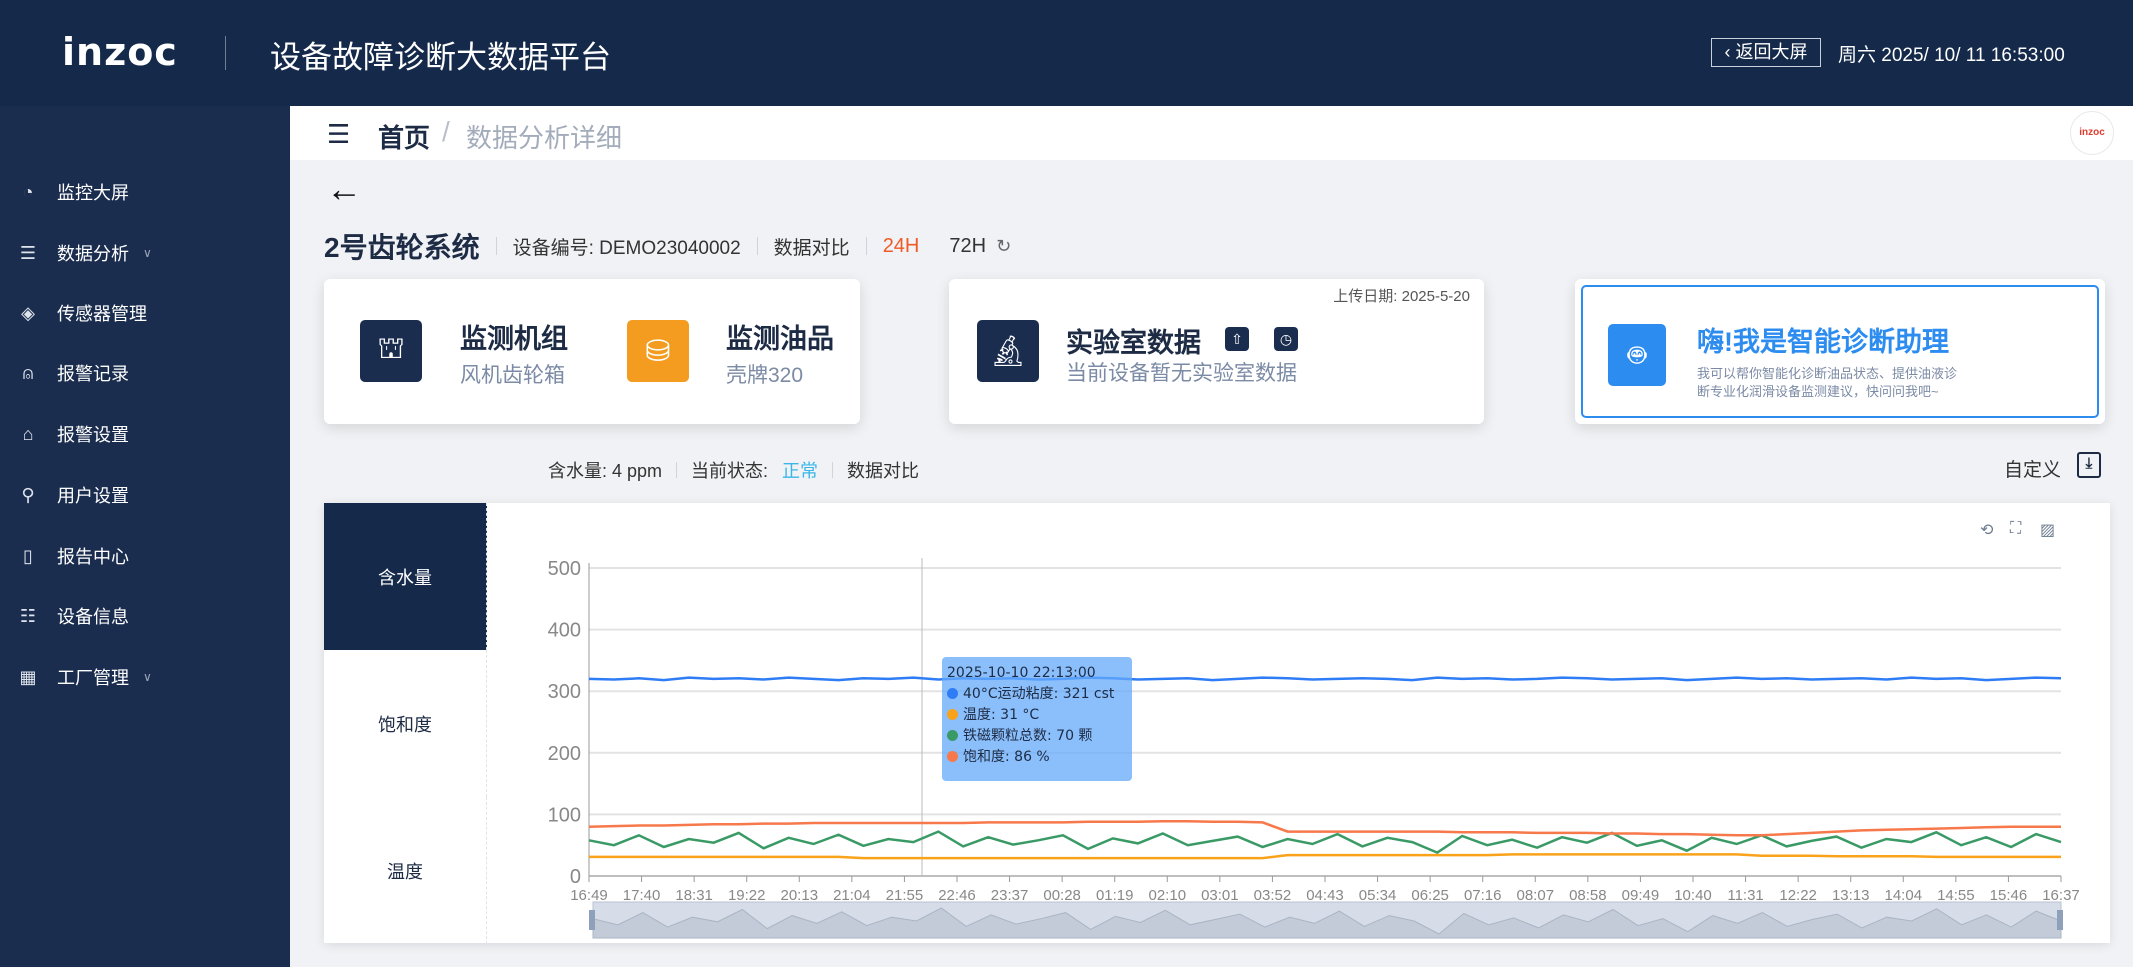  Describe the element at coordinates (405, 723) in the screenshot. I see `tab-saturation: 饱和度` at that location.